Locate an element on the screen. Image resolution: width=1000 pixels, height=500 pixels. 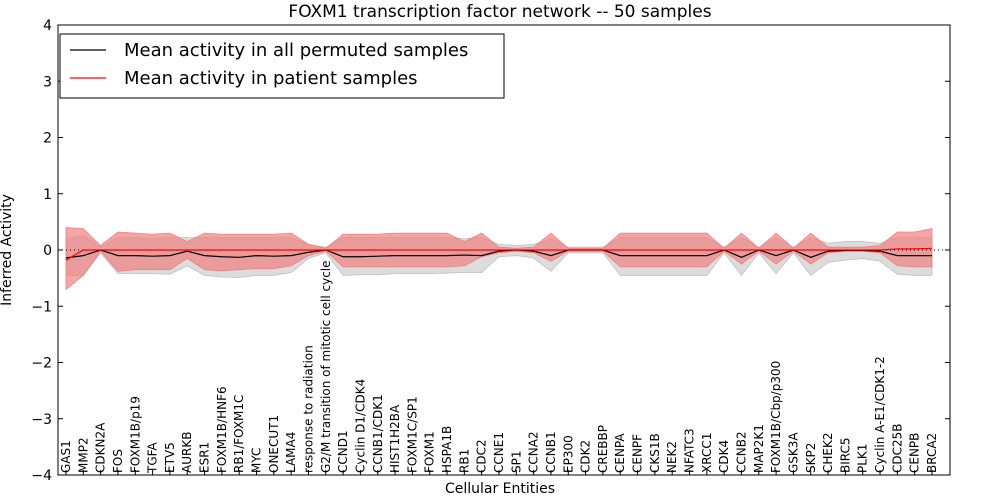
x-tick-label-sp1: SP1 is located at coordinates (516, 462).